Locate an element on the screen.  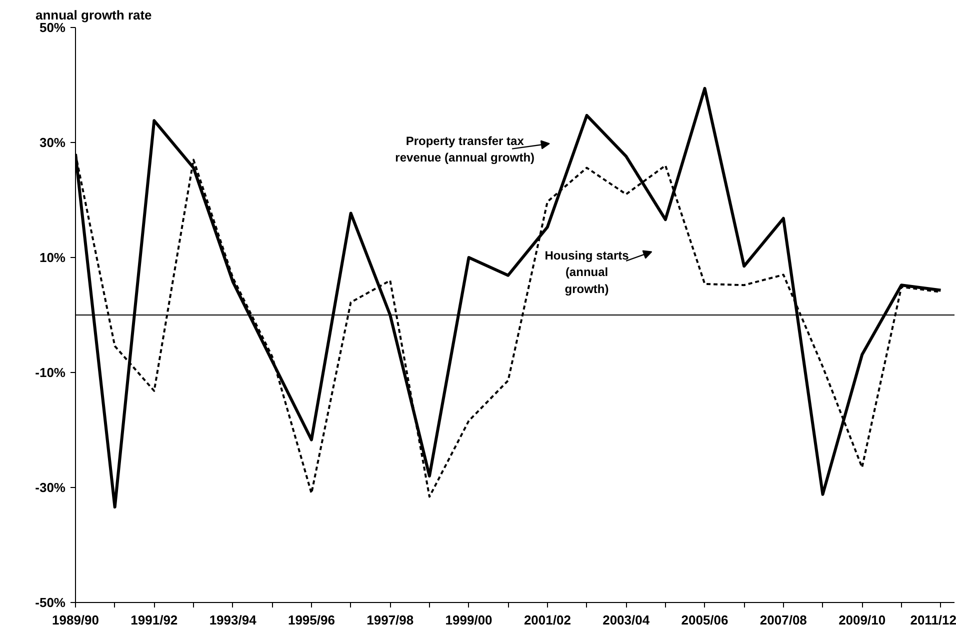
x-tick-label: 1995/96 is located at coordinates (311, 620).